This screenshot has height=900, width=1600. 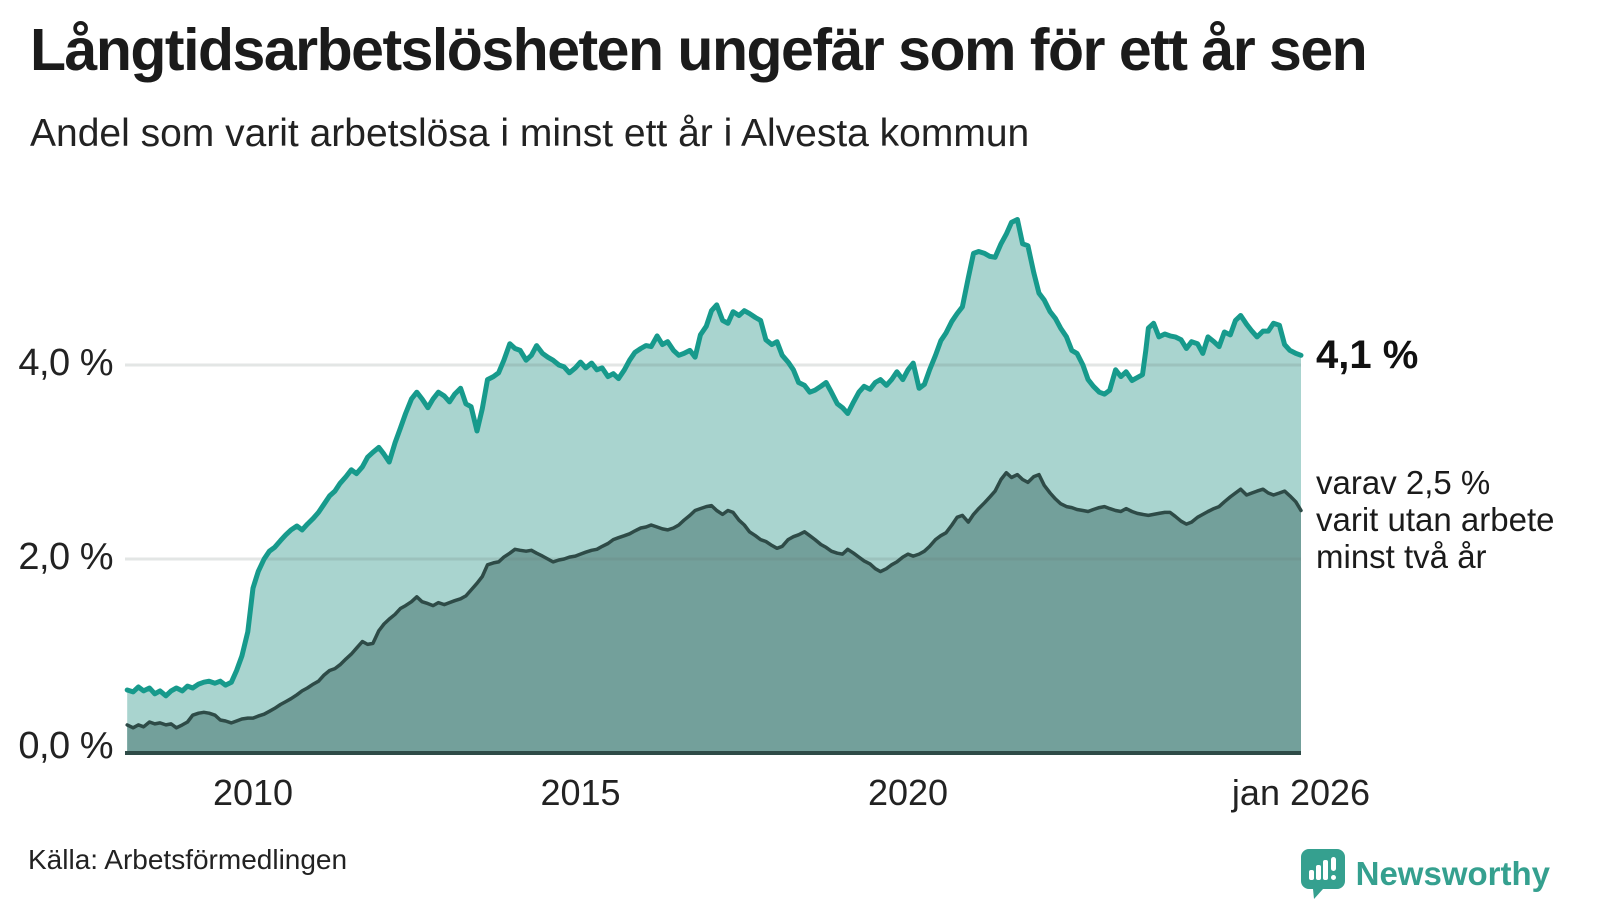 What do you see at coordinates (1452, 873) in the screenshot?
I see `brand-name: Newsworthy` at bounding box center [1452, 873].